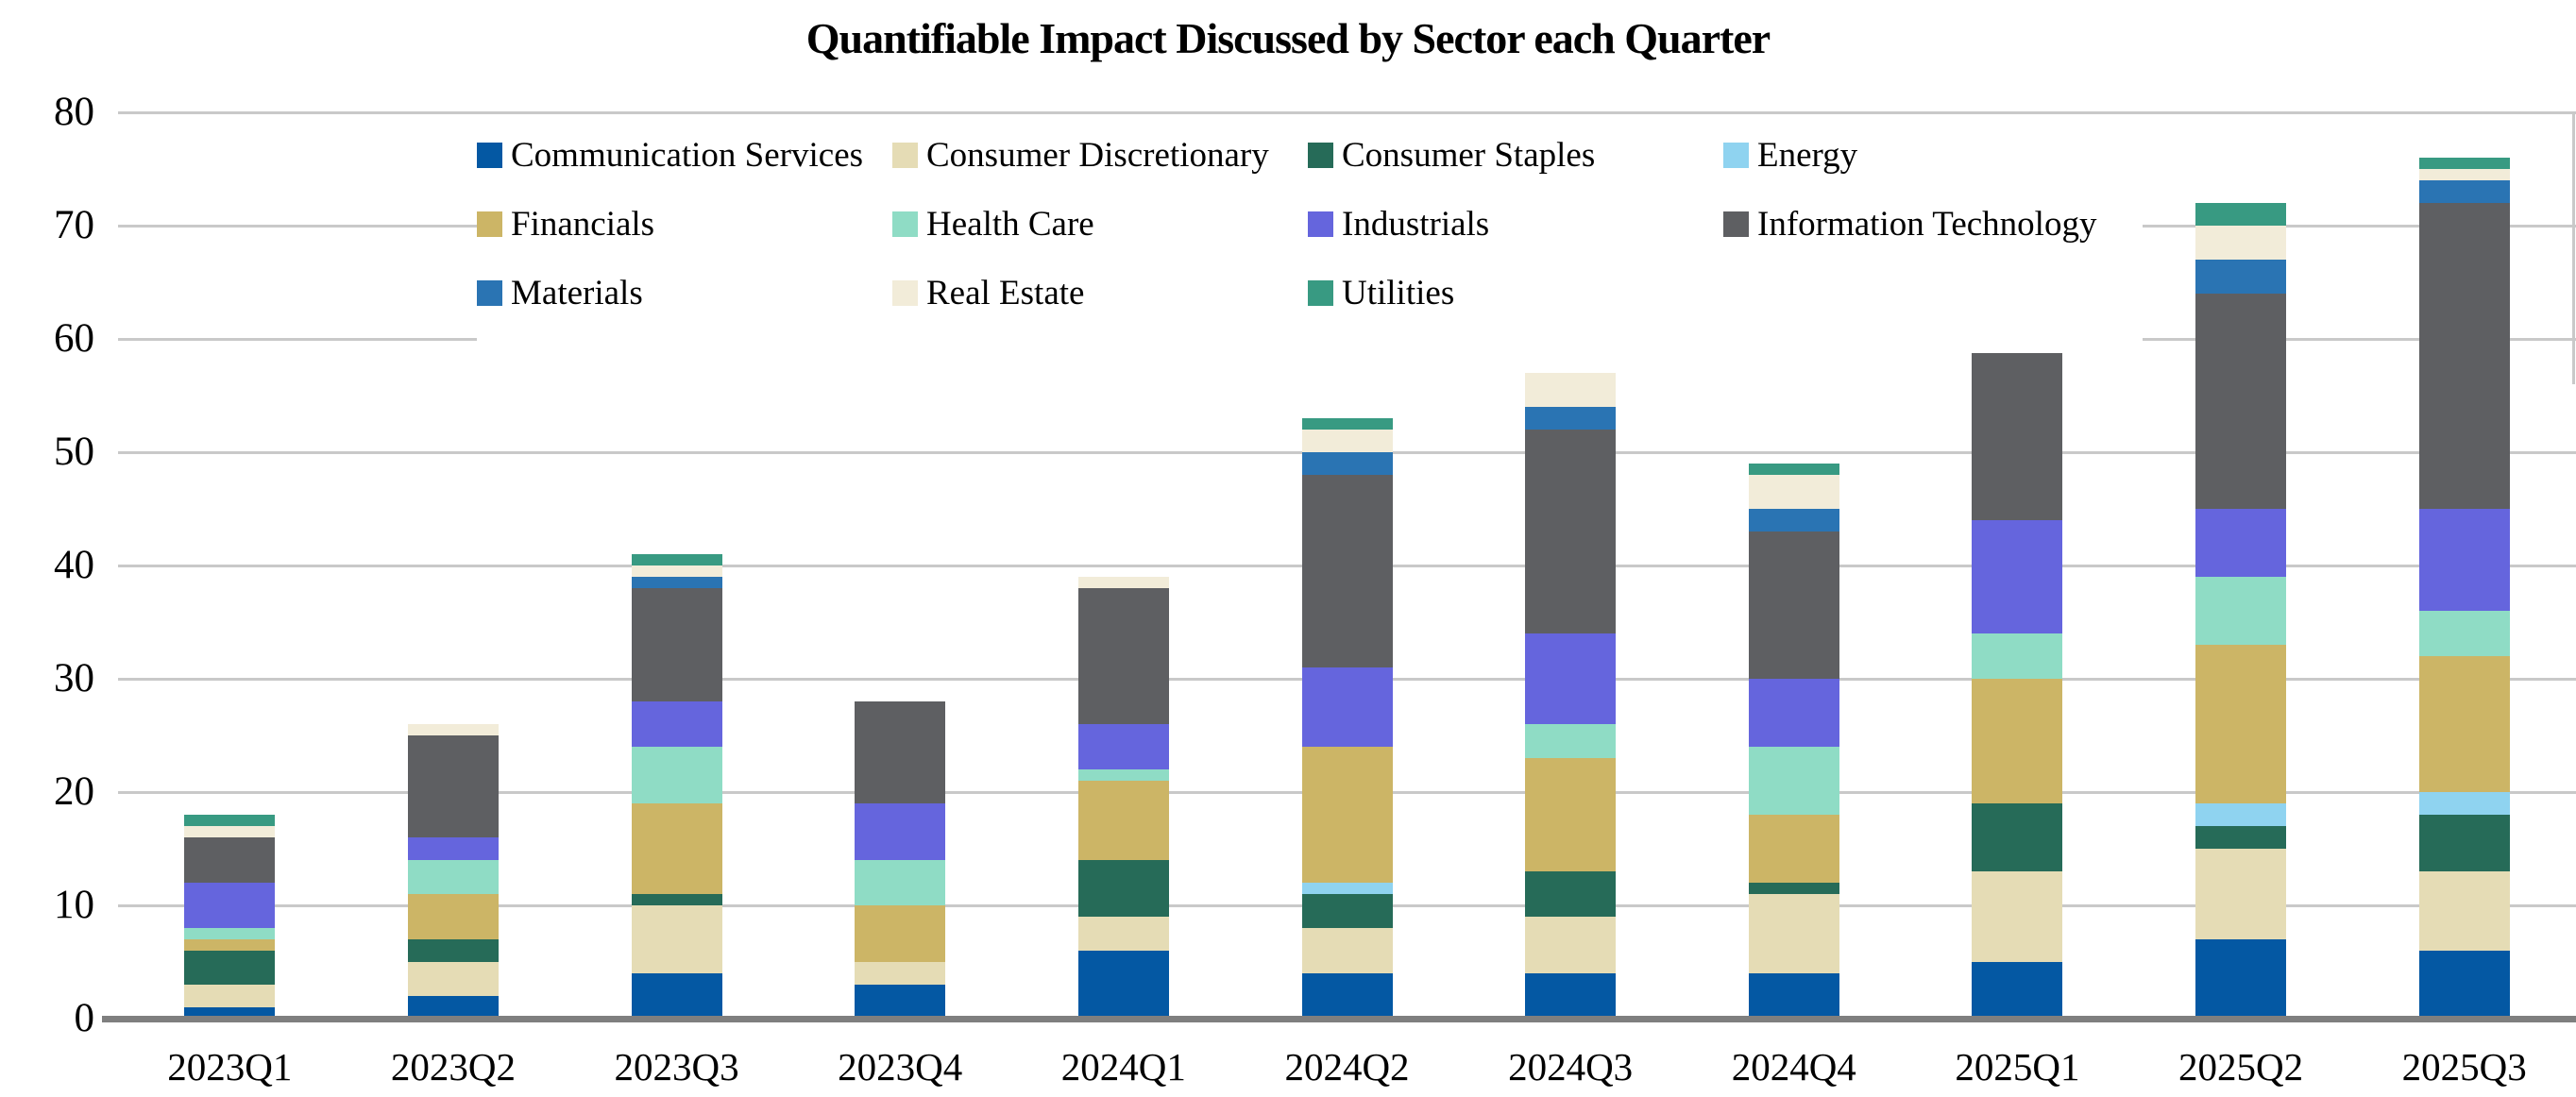 The height and width of the screenshot is (1097, 2576). What do you see at coordinates (1793, 605) in the screenshot?
I see `bar-segment-information-technology-2024Q4` at bounding box center [1793, 605].